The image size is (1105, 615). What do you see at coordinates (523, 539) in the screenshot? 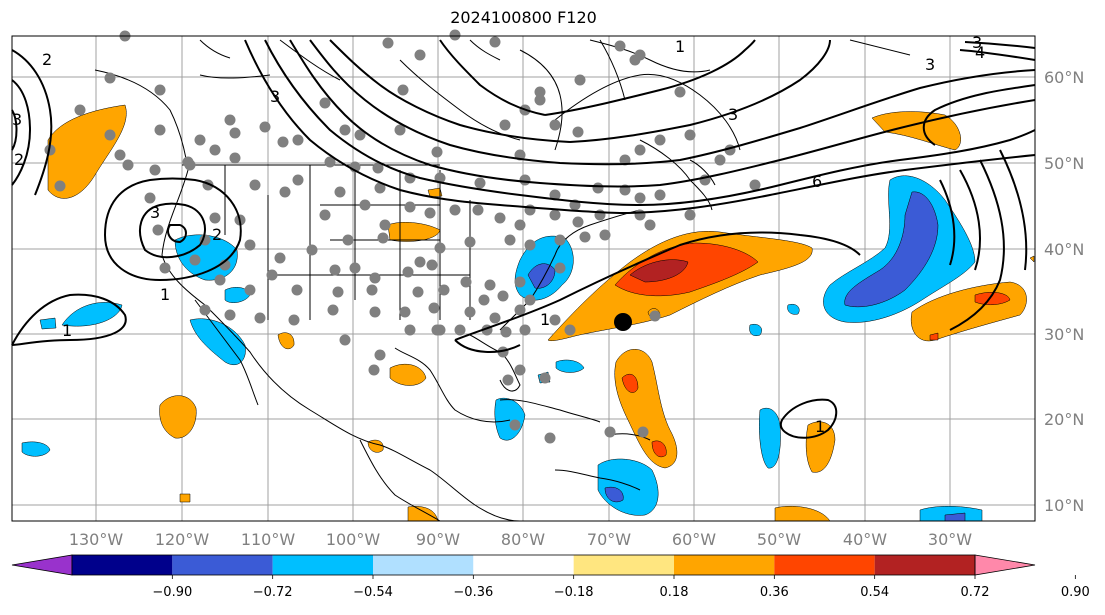
I see `lon-label: 80°W` at bounding box center [523, 539].